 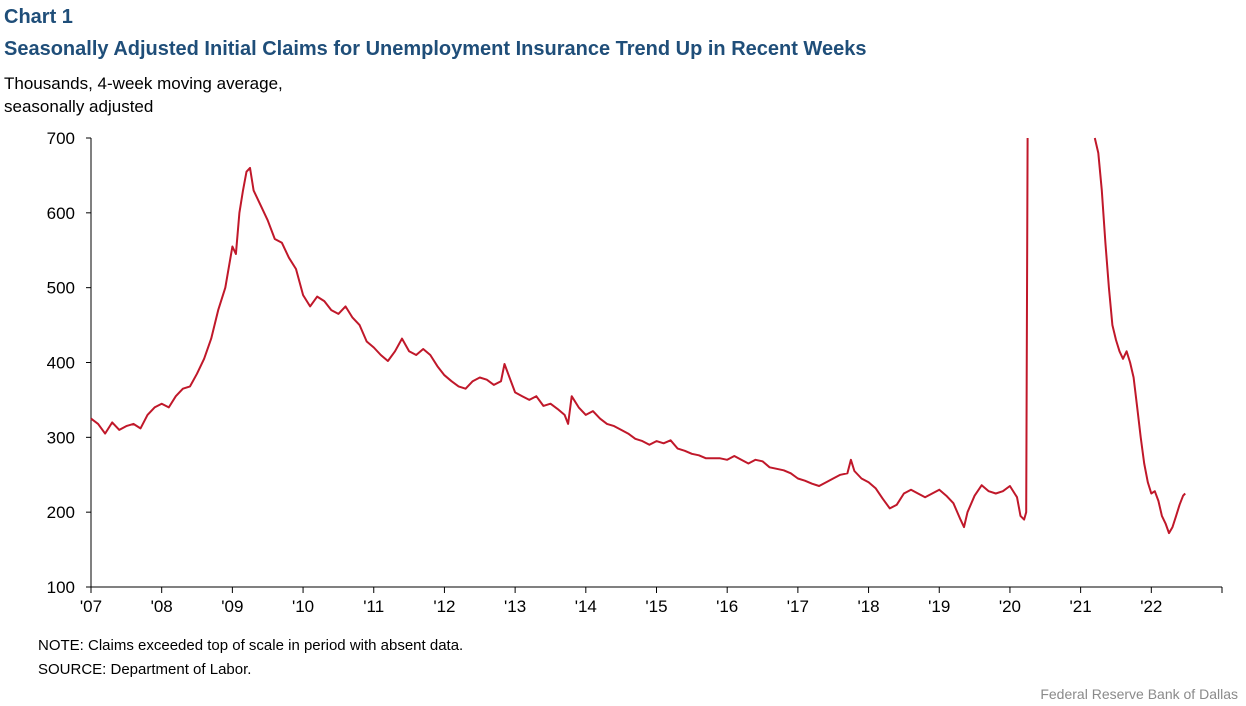 I want to click on x-tick-label: '17, so click(x=798, y=606).